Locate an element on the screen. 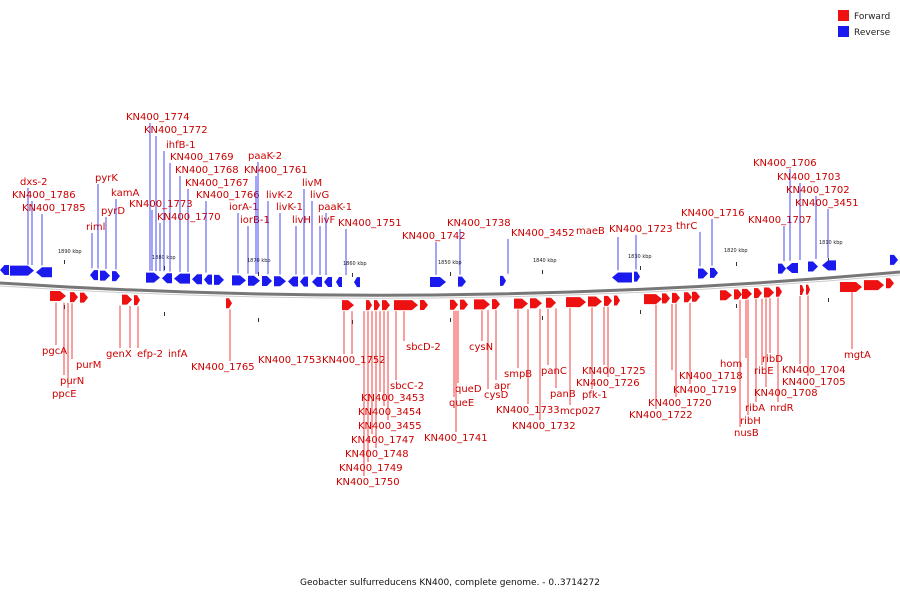  reverse-gene-label: livK-2 is located at coordinates (279, 195).